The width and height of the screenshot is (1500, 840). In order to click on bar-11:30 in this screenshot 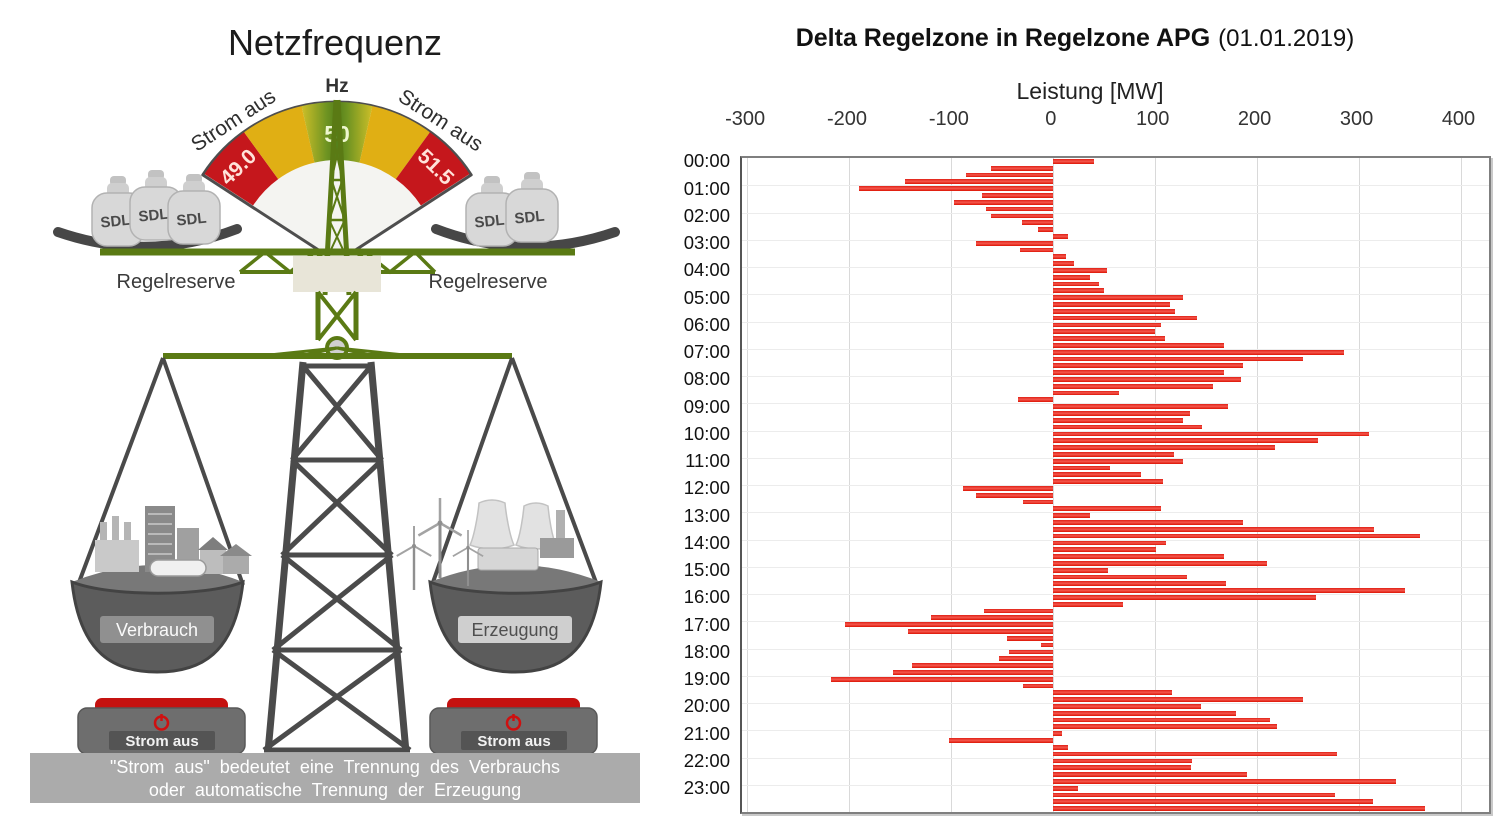, I will do `click(1097, 475)`.